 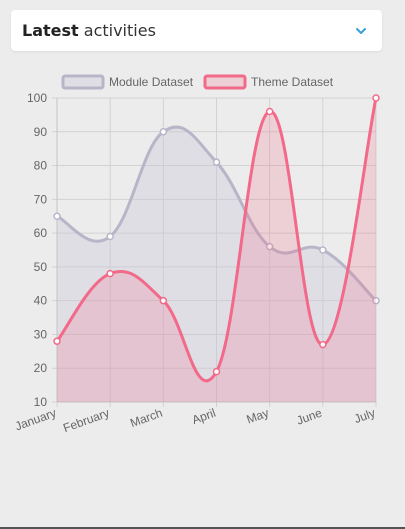 I want to click on card-title: Latest activities, so click(x=89, y=30).